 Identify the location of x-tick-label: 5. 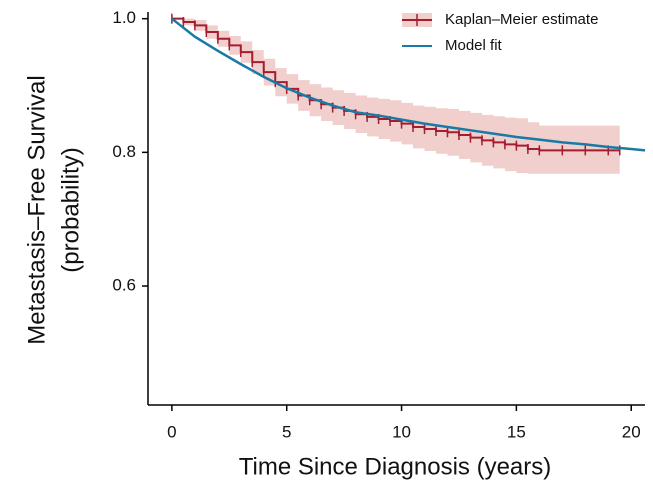
(286, 431).